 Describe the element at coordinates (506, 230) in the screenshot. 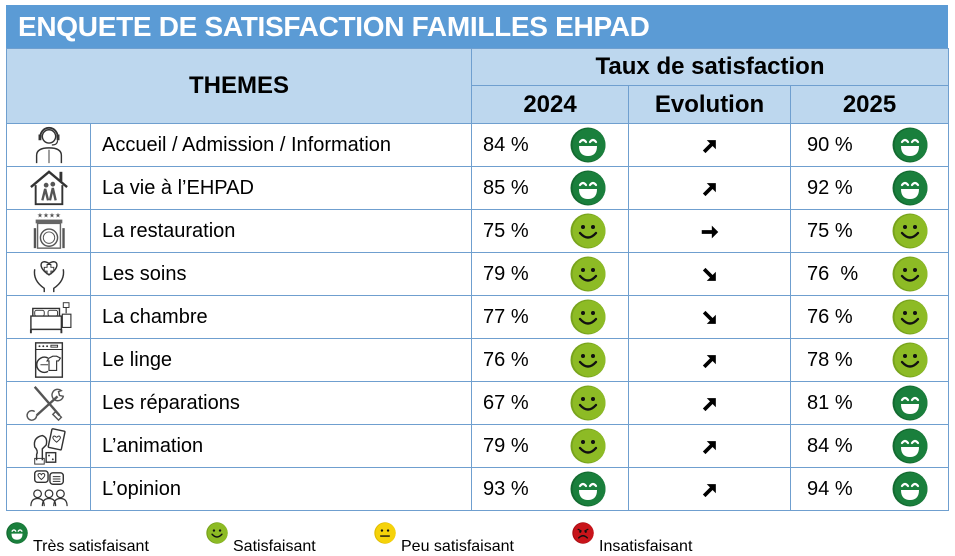

I see `value-2024: 75 %` at that location.